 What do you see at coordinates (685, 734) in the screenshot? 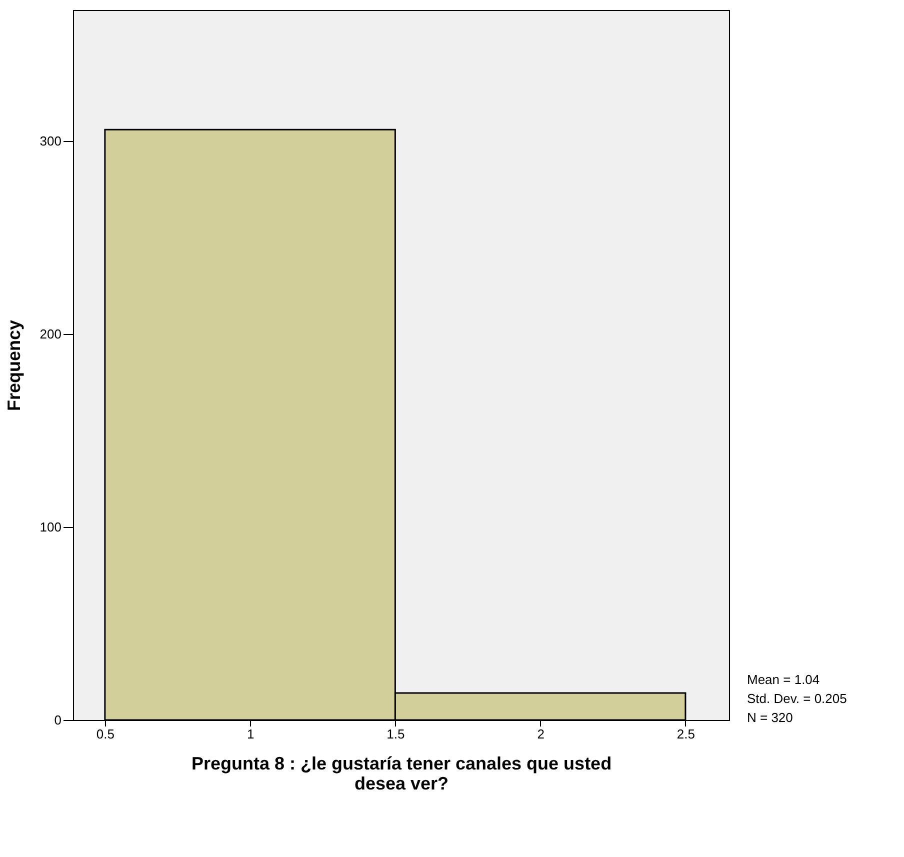
I see `x-tick-label: 2.5` at bounding box center [685, 734].